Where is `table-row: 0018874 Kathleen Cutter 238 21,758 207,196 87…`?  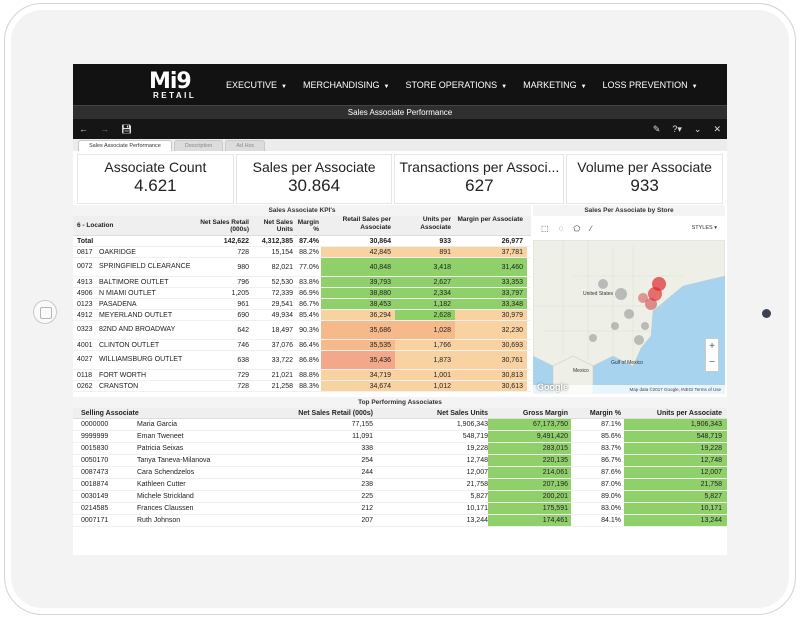 table-row: 0018874 Kathleen Cutter 238 21,758 207,196 87… is located at coordinates (400, 485).